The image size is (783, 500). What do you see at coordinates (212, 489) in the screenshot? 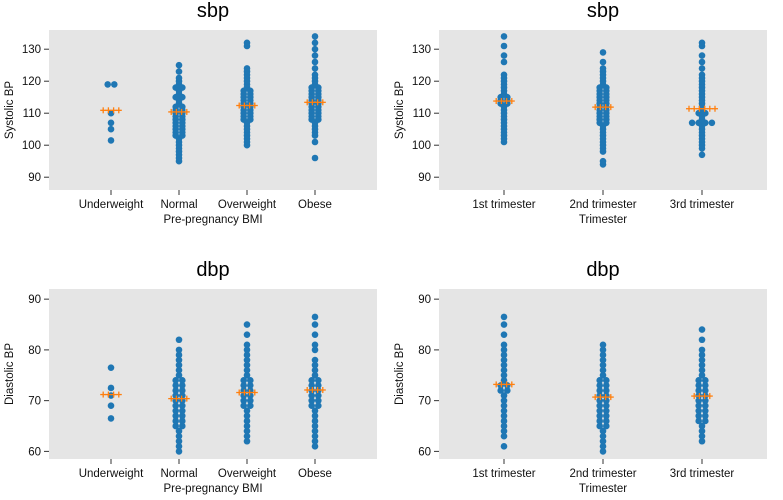
I see `x-axis-label: Pre-pregnancy BMI` at bounding box center [212, 489].